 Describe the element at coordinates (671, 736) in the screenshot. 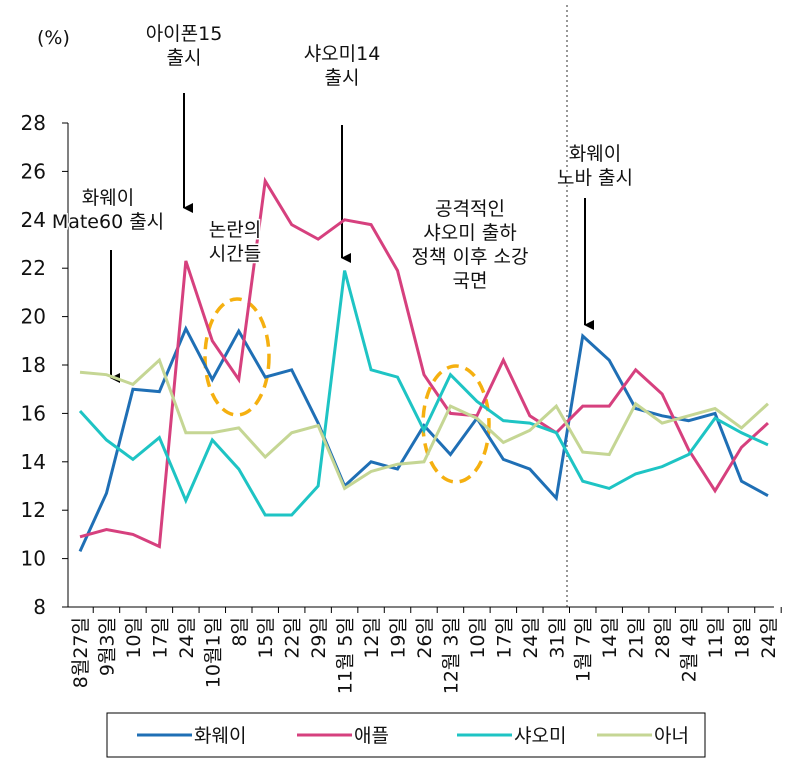

I see `legend-label: 아너` at that location.